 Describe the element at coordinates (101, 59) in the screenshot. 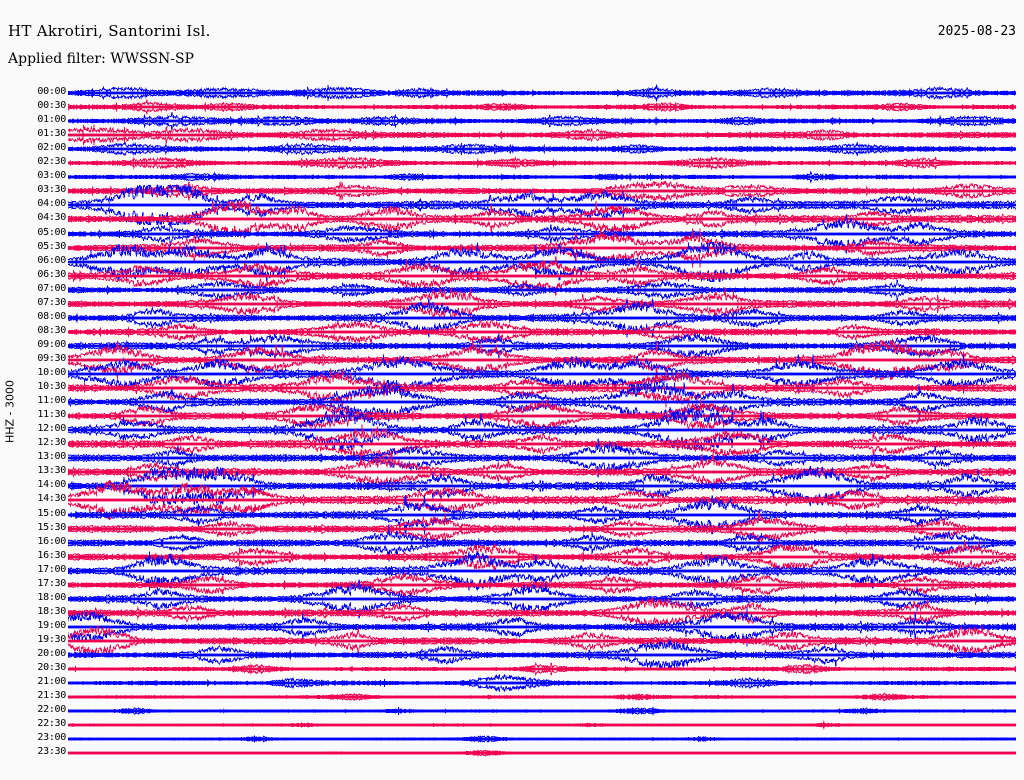

I see `applied-filter-label: Applied filter: WWSSN-SP` at that location.